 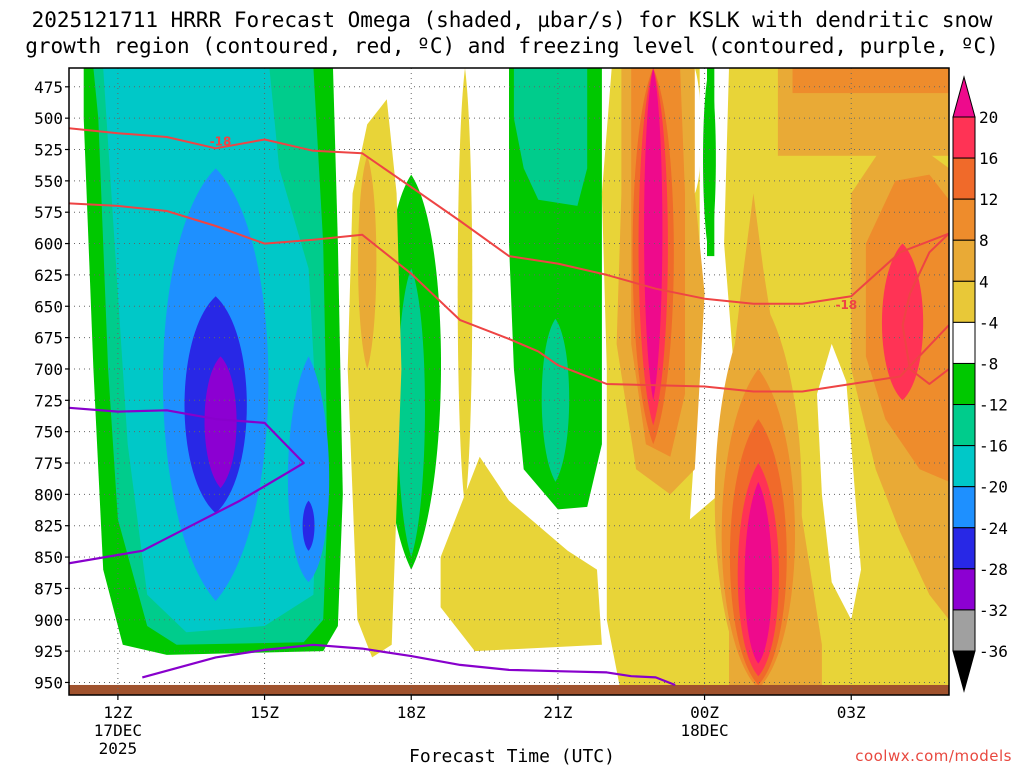 I want to click on y-tick-label: 675, so click(x=48, y=338).